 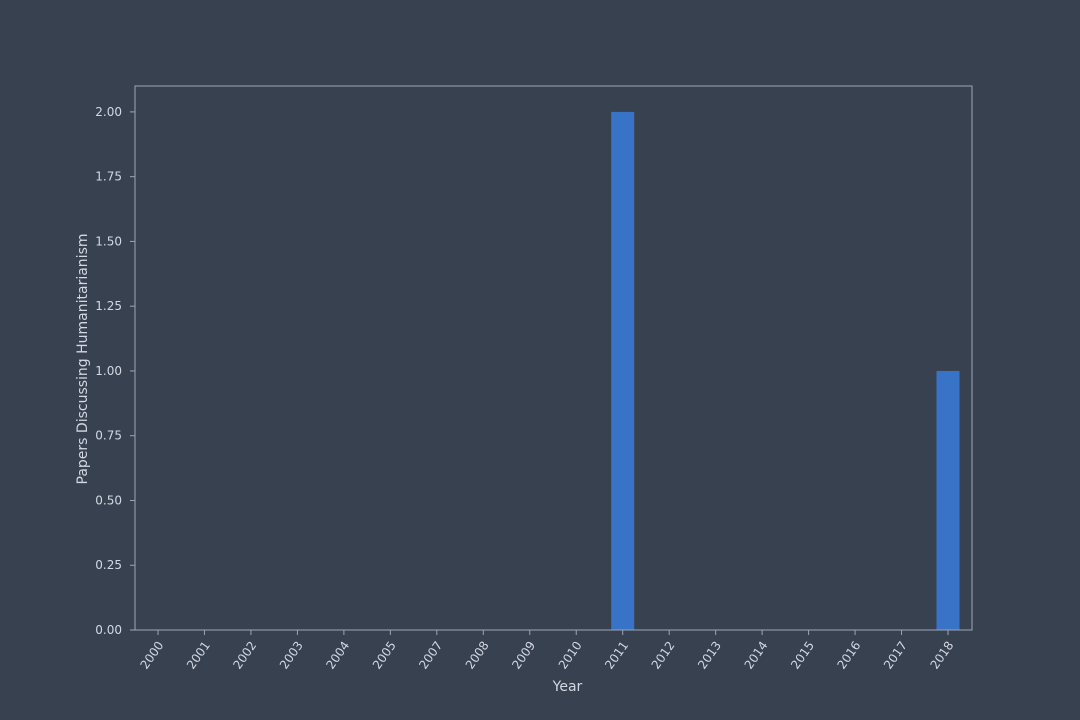 I want to click on x-tick-label: 2017, so click(x=895, y=655).